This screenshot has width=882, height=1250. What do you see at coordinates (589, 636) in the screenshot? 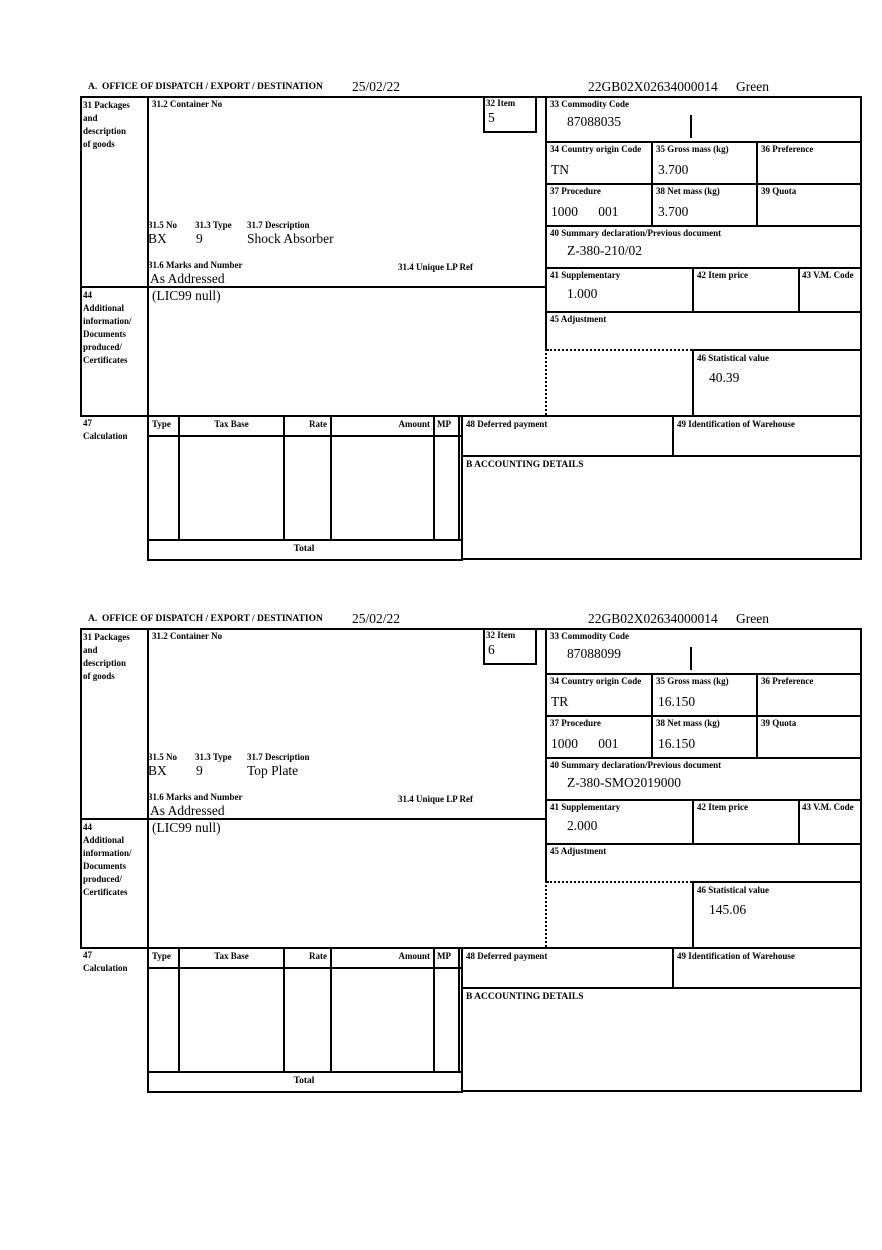
I see `field-33-commodity-label: 33 Commodity Code` at bounding box center [589, 636].